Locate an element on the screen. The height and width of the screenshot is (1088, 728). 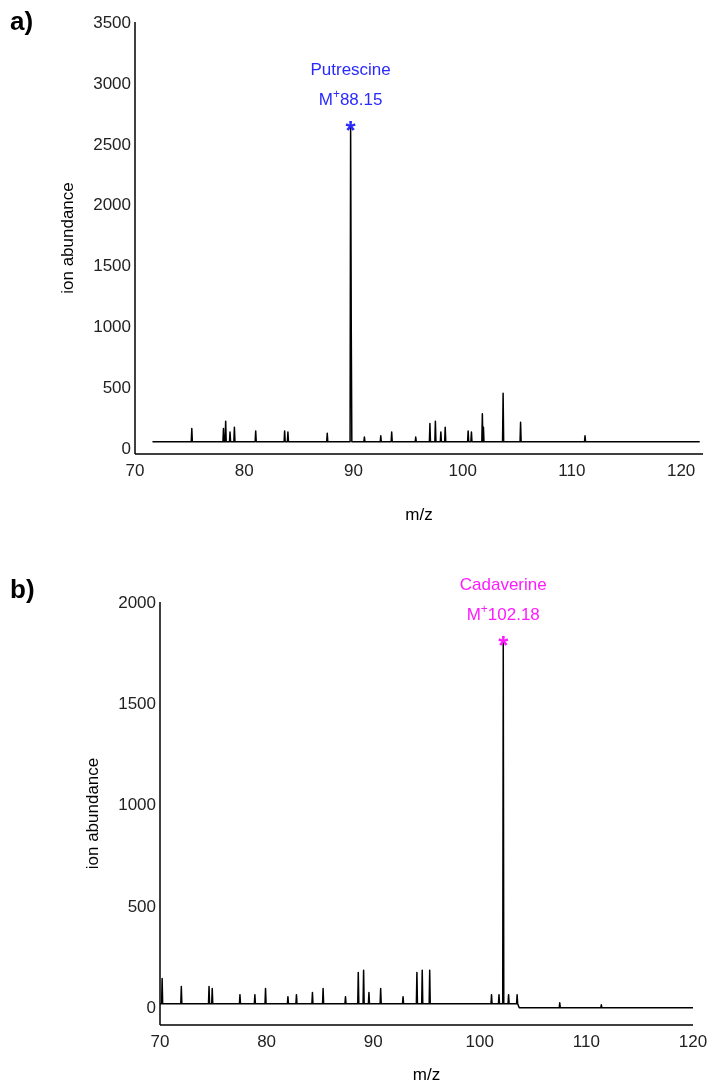
y-tick-label: 2500 is located at coordinates (112, 144).